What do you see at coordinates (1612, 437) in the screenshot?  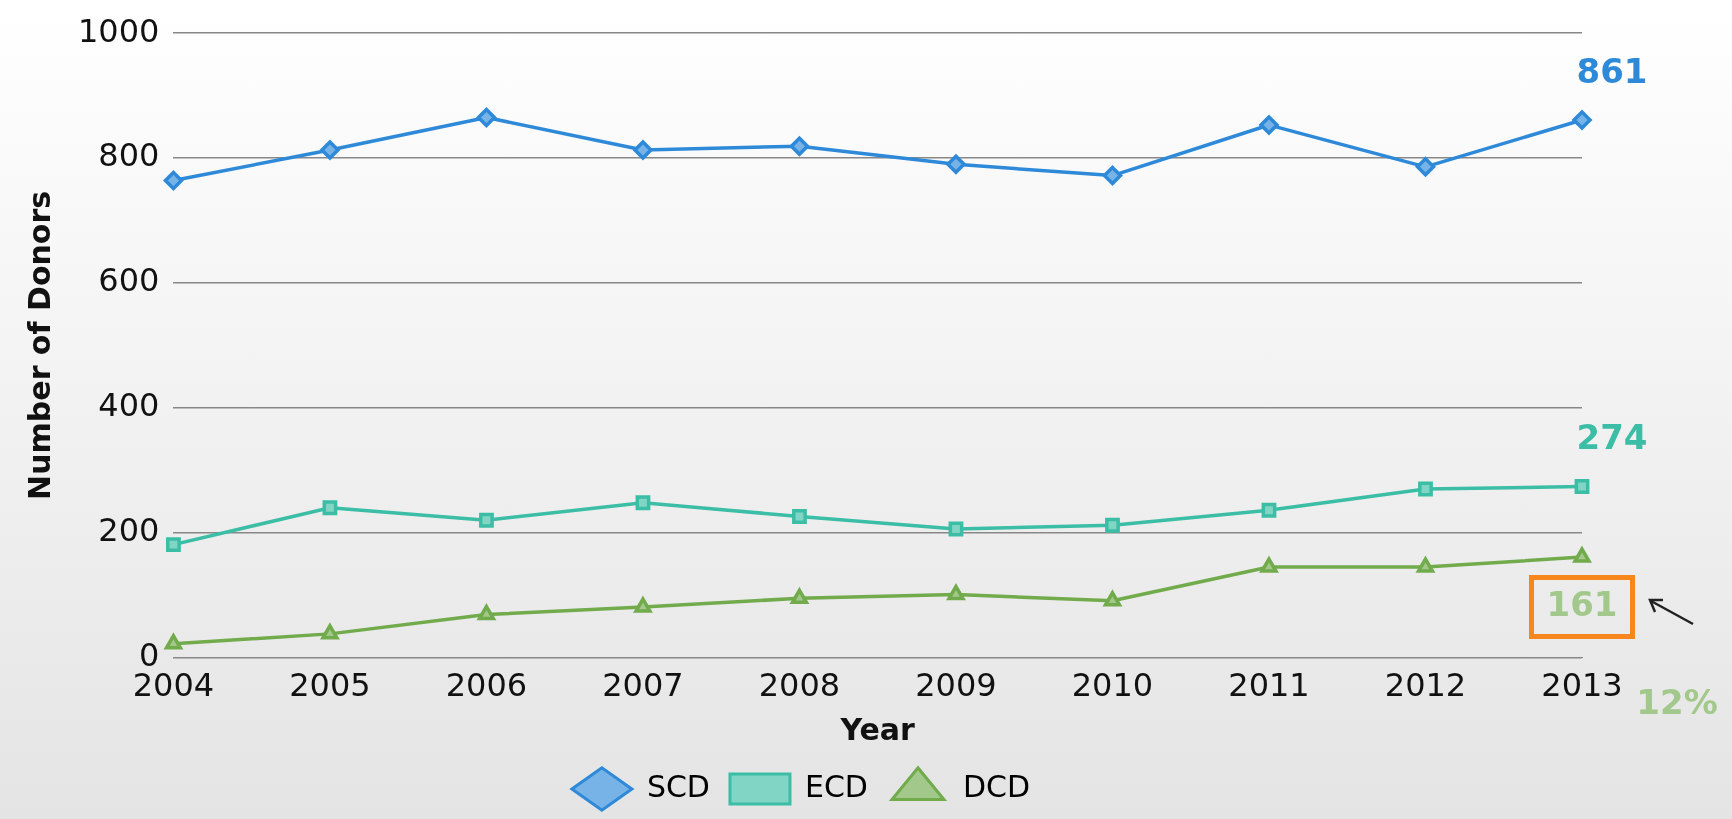 I see `annotation: 274` at bounding box center [1612, 437].